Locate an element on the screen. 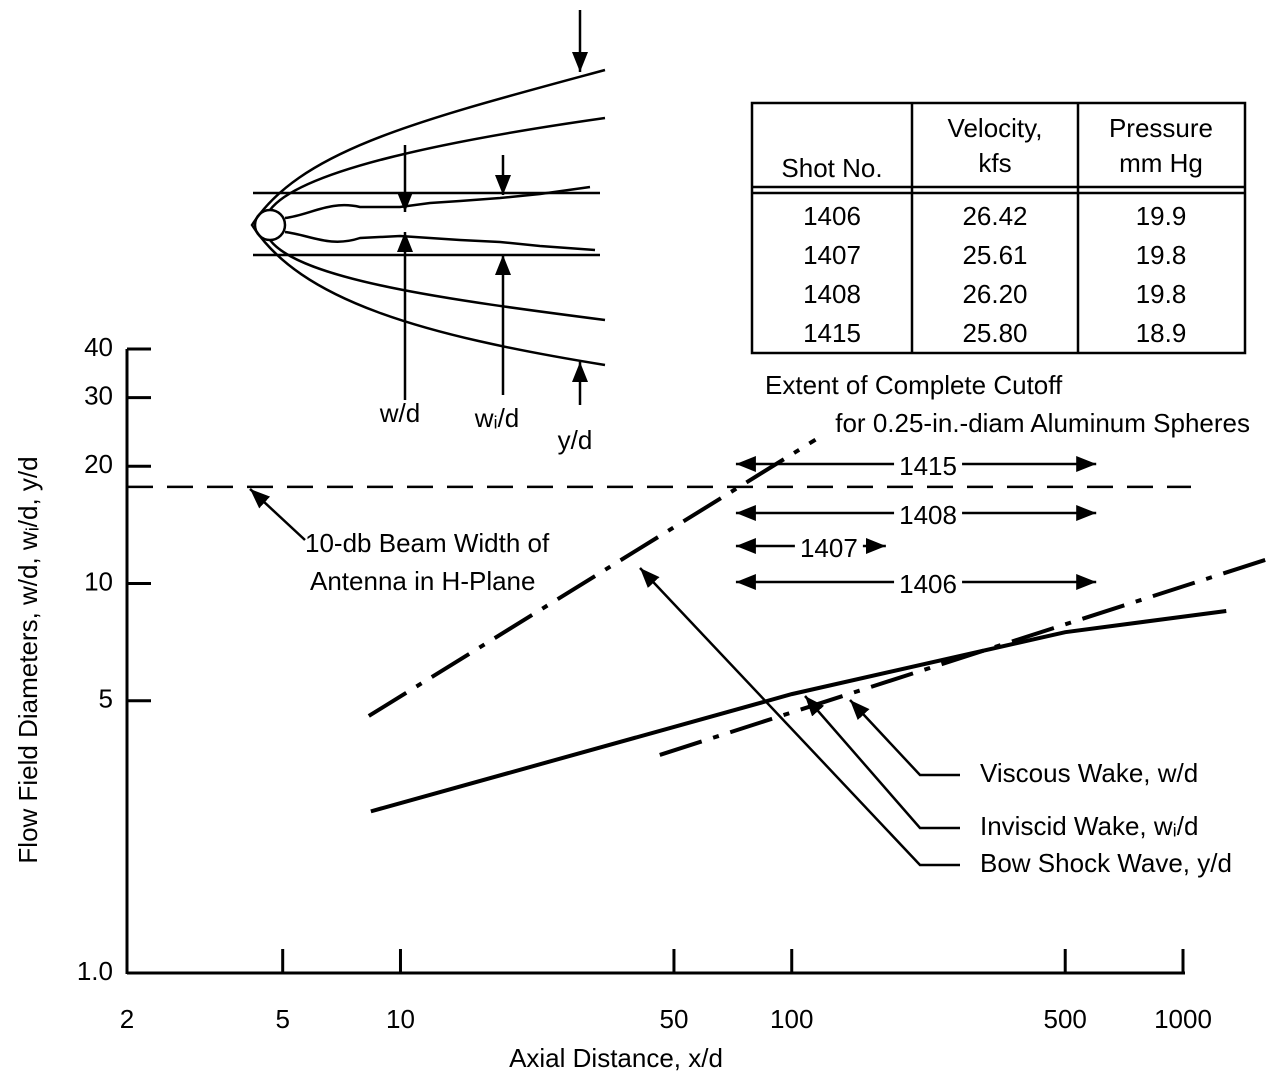 The width and height of the screenshot is (1287, 1081). table-header: kfs is located at coordinates (994, 163).